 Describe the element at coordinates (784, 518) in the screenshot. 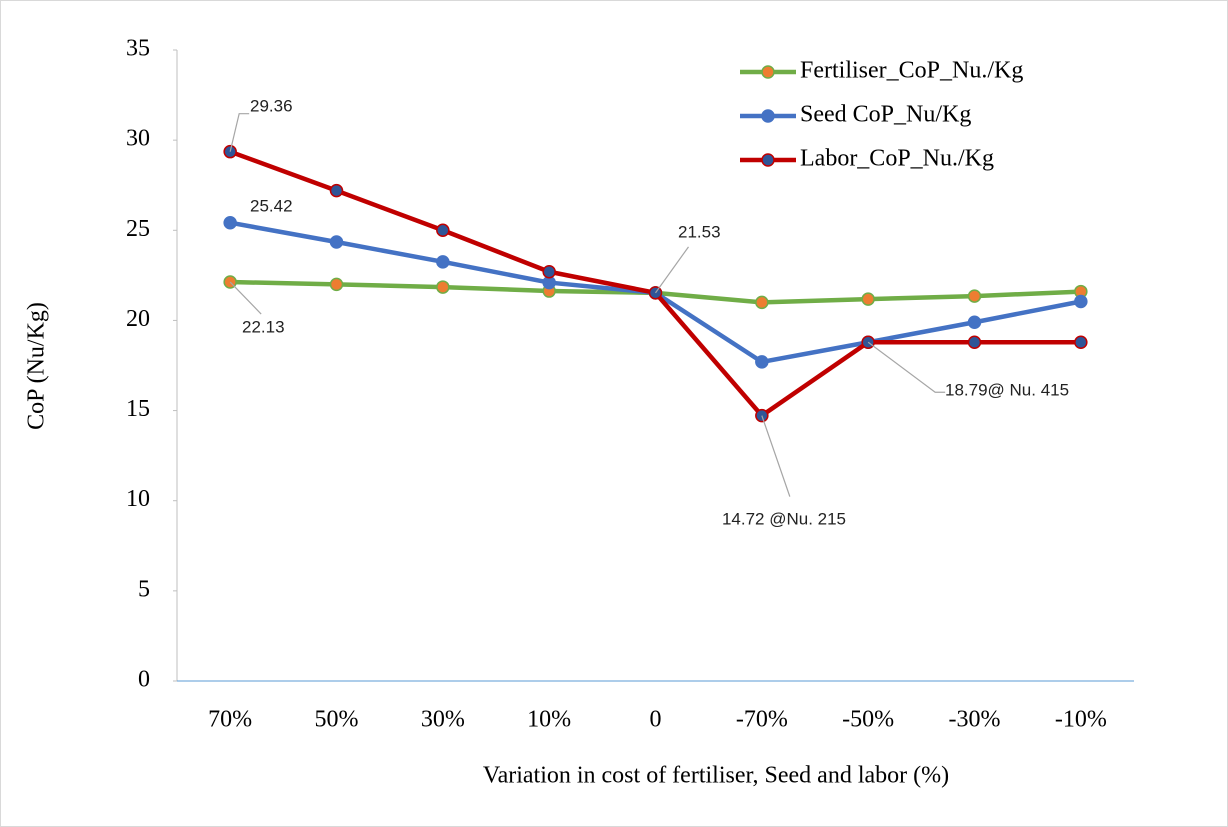

I see `data-label: 14.72 @Nu. 215` at that location.